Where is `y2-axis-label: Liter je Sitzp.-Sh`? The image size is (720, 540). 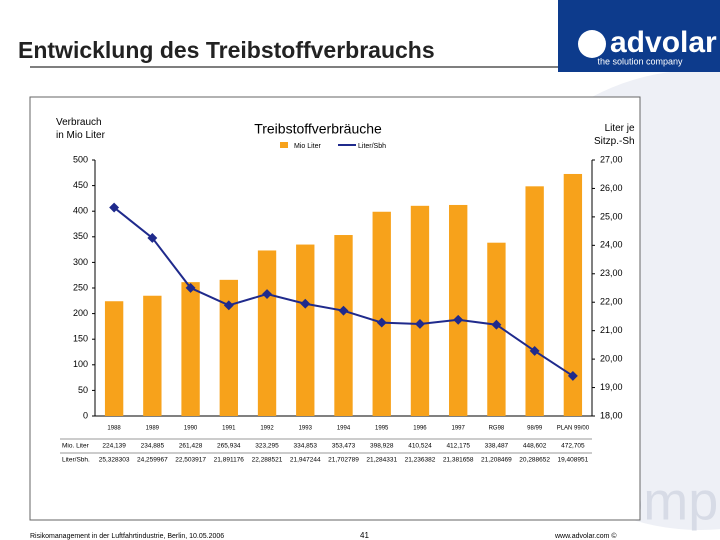
y2-axis-label: Liter je Sitzp.-Sh is located at coordinates (614, 135).